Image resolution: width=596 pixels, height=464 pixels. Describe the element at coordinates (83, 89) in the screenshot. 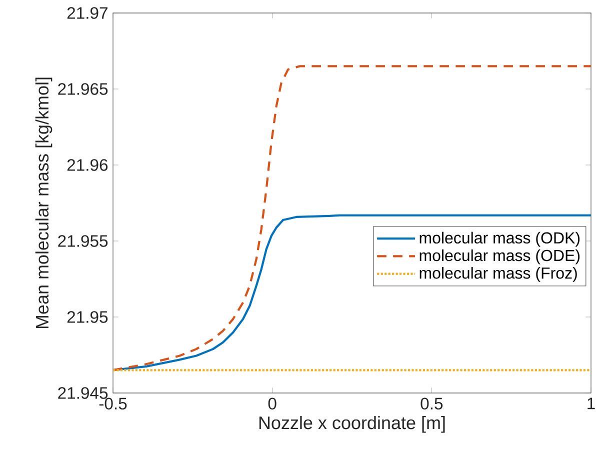

I see `y-tick-label: 21.965` at that location.